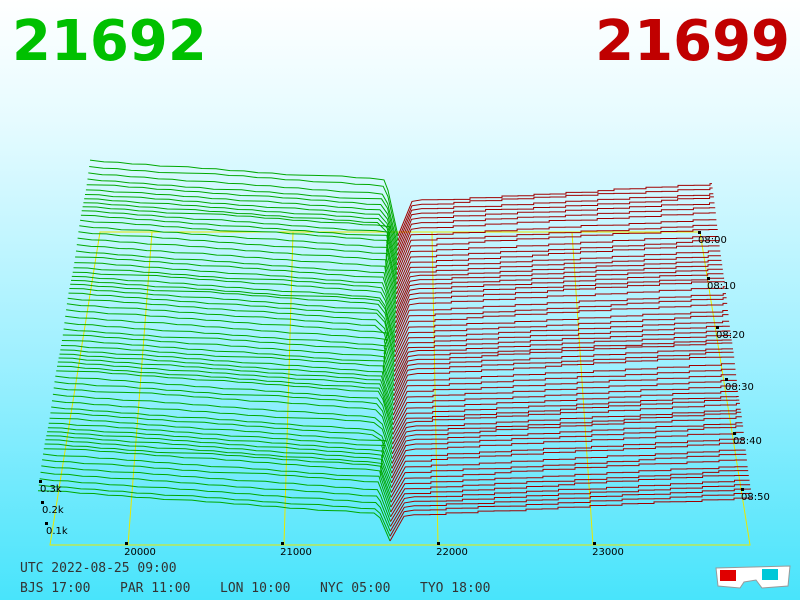 This screenshot has height=600, width=800. I want to click on time-label: 08:40, so click(747, 441).